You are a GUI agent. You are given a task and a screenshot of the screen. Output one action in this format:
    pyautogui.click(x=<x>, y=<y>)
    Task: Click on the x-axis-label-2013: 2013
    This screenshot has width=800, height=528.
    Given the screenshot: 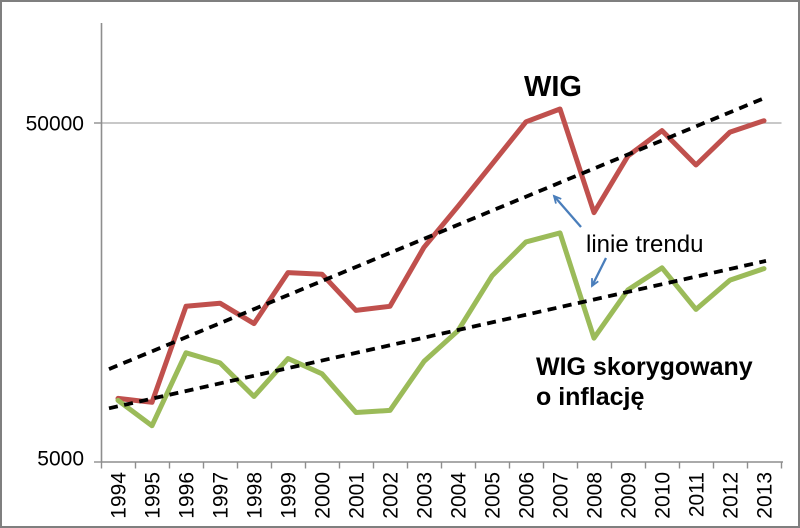 What is the action you would take?
    pyautogui.click(x=765, y=495)
    